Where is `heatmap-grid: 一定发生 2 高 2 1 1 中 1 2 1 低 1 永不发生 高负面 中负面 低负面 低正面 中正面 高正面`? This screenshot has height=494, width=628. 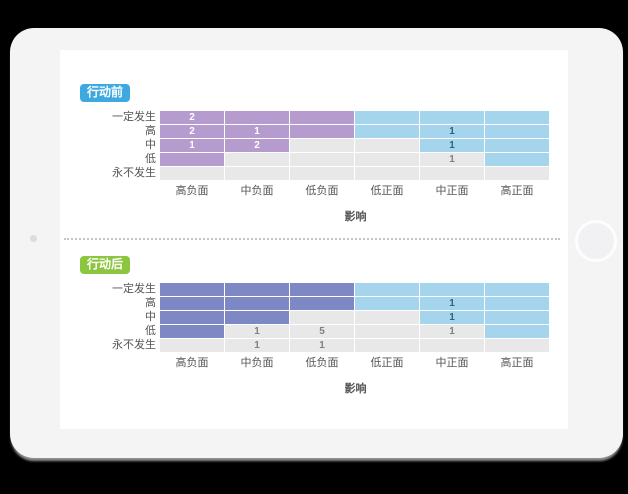 heatmap-grid: 一定发生 2 高 2 1 1 中 1 2 1 低 1 永不发生 高负面 中负面 低负面 低正面 中正面 高正面 is located at coordinates (315, 154).